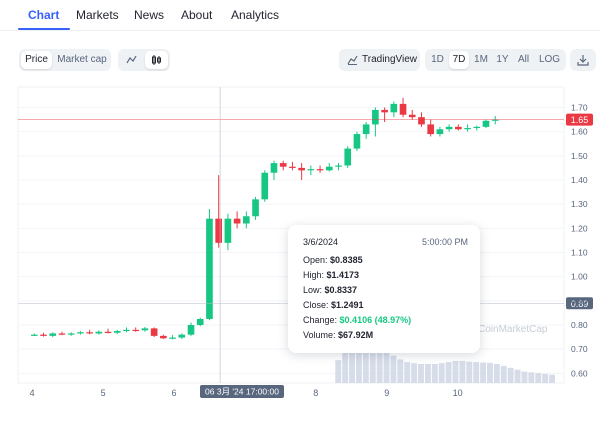 The image size is (600, 421). I want to click on y-tick-label: 0.90, so click(579, 301).